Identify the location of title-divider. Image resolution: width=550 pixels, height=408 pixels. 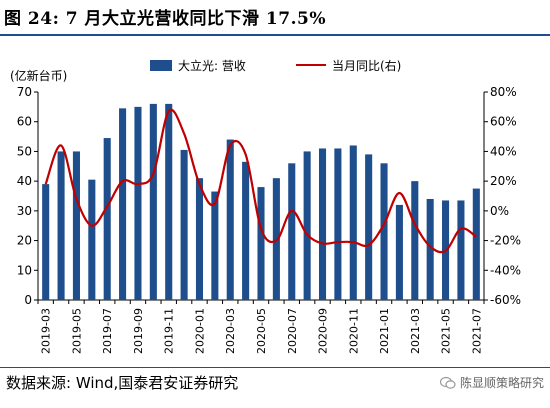
(275, 35).